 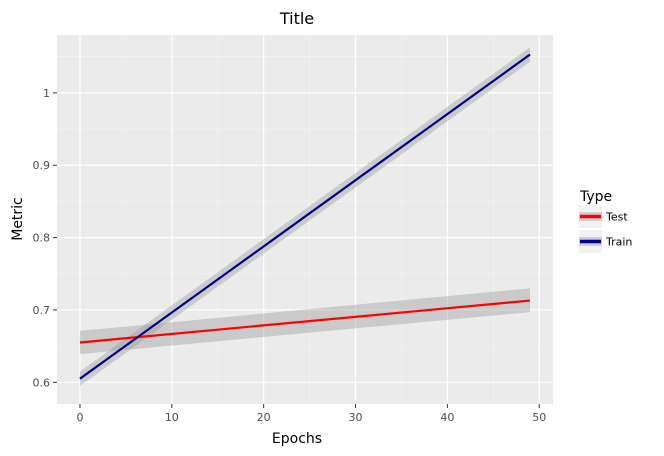 What do you see at coordinates (595, 197) in the screenshot?
I see `legend-title: Type` at bounding box center [595, 197].